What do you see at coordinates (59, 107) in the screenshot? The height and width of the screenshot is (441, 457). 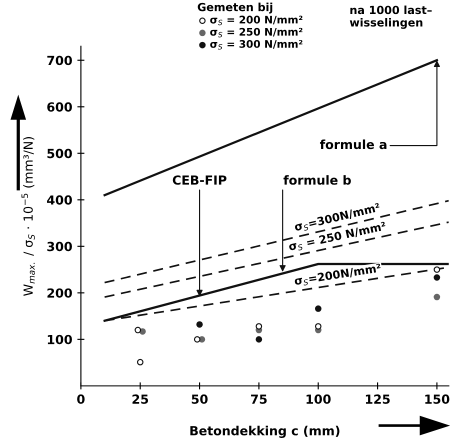 I see `y-tick-label: 600` at bounding box center [59, 107].